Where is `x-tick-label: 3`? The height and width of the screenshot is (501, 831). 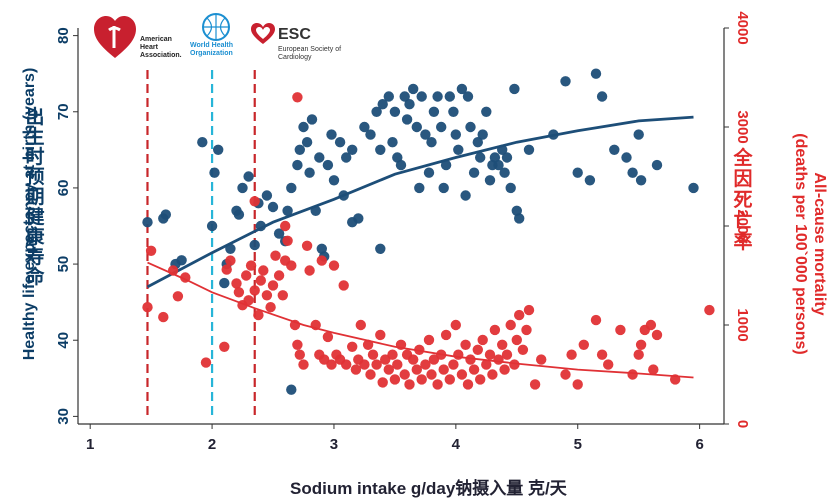 x-tick-label: 3 is located at coordinates (334, 444).